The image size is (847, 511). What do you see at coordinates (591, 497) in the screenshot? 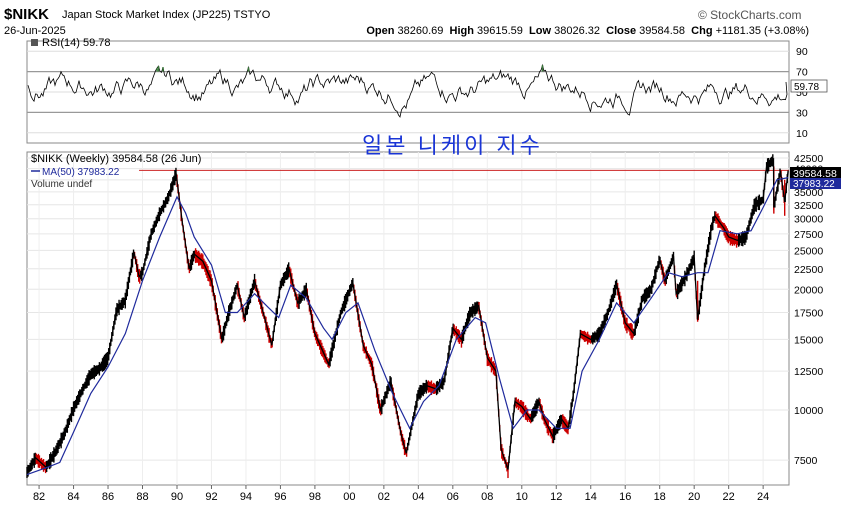
I see `price-x-tick: 14` at bounding box center [591, 497].